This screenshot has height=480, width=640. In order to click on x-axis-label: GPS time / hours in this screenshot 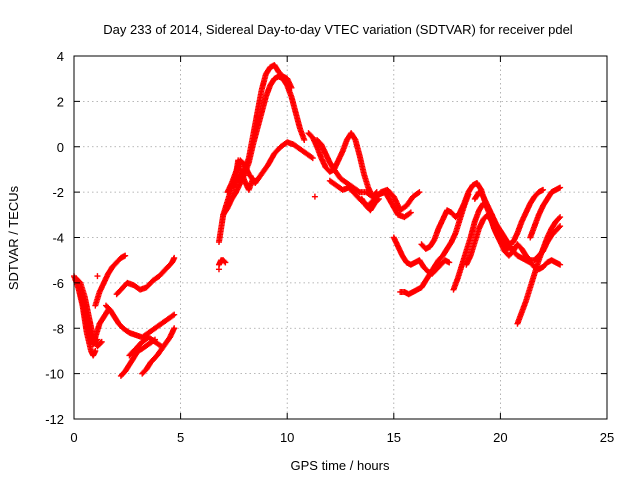, I will do `click(340, 465)`.